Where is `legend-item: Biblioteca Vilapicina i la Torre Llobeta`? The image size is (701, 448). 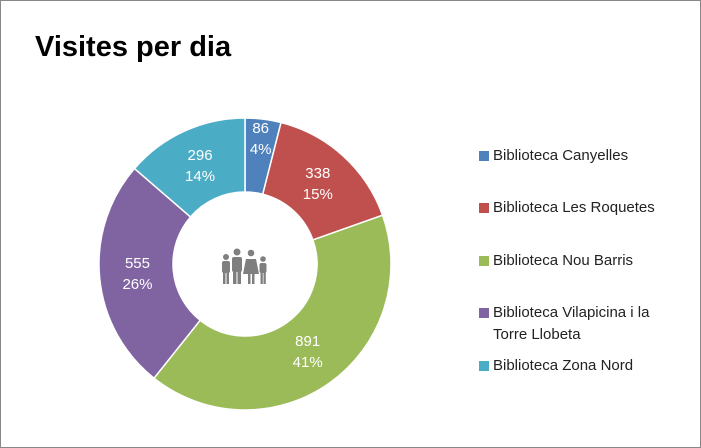 legend-item: Biblioteca Vilapicina i la Torre Llobeta is located at coordinates (581, 324).